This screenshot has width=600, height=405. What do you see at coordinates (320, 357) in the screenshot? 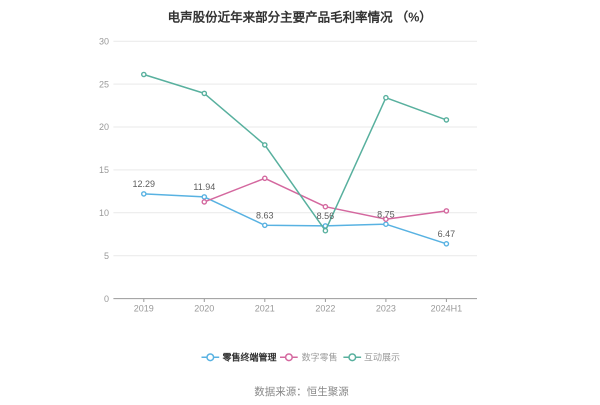
I see `svg-text: 数字零售` at bounding box center [320, 357].